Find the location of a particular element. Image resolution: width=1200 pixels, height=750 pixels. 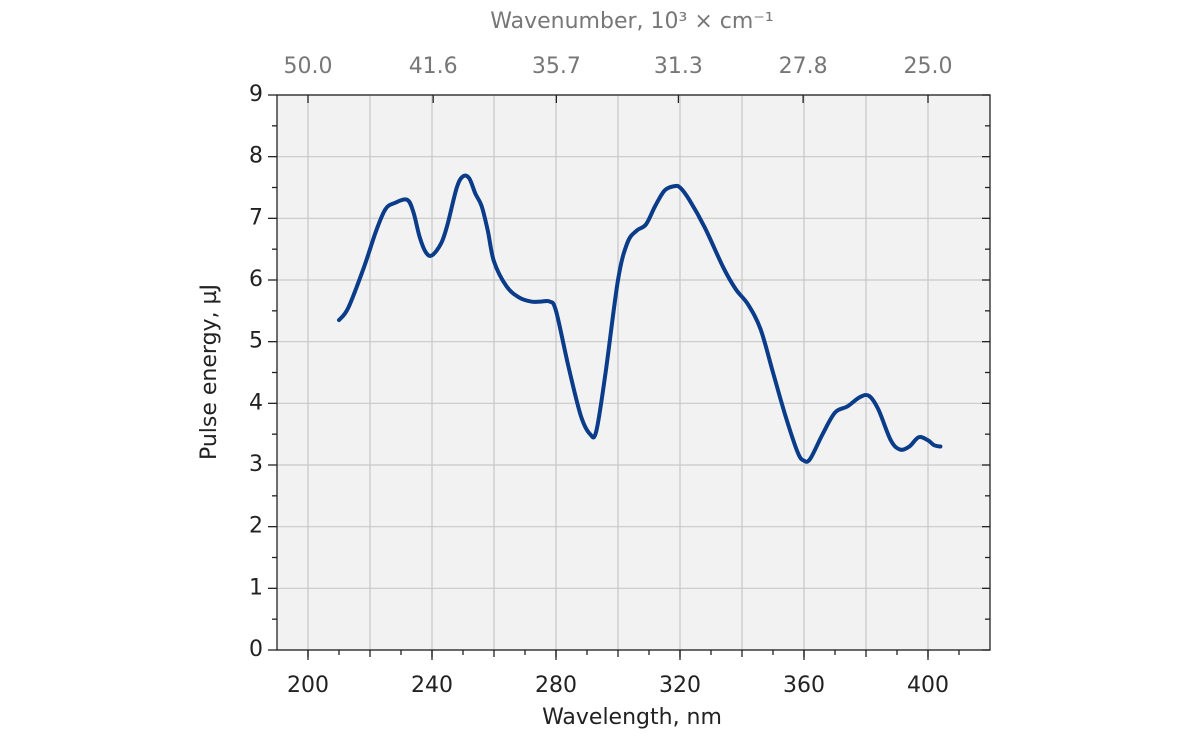

x-tick-label: 240 is located at coordinates (432, 685).